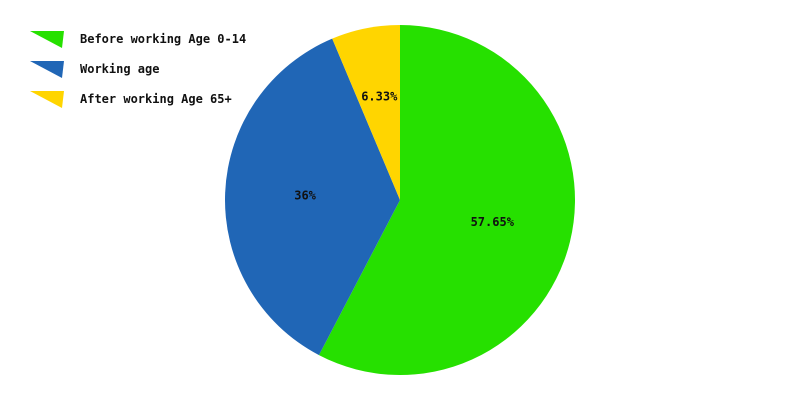 This screenshot has width=800, height=404. I want to click on pie-slice-label-2: 6.33%, so click(379, 97).